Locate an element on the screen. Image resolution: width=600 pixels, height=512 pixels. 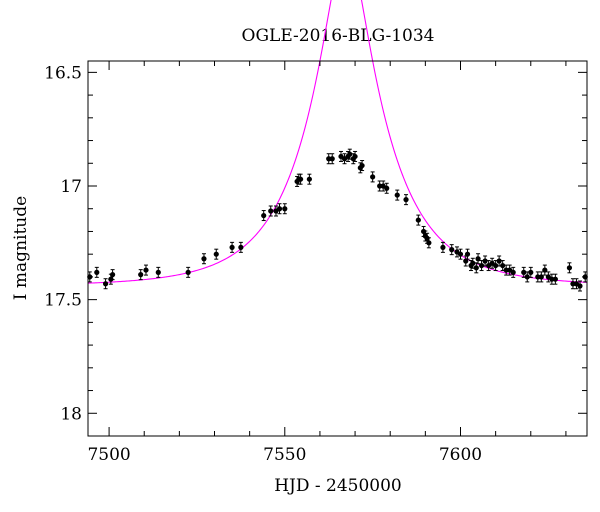
x-tick-label: 7550 is located at coordinates (284, 455).